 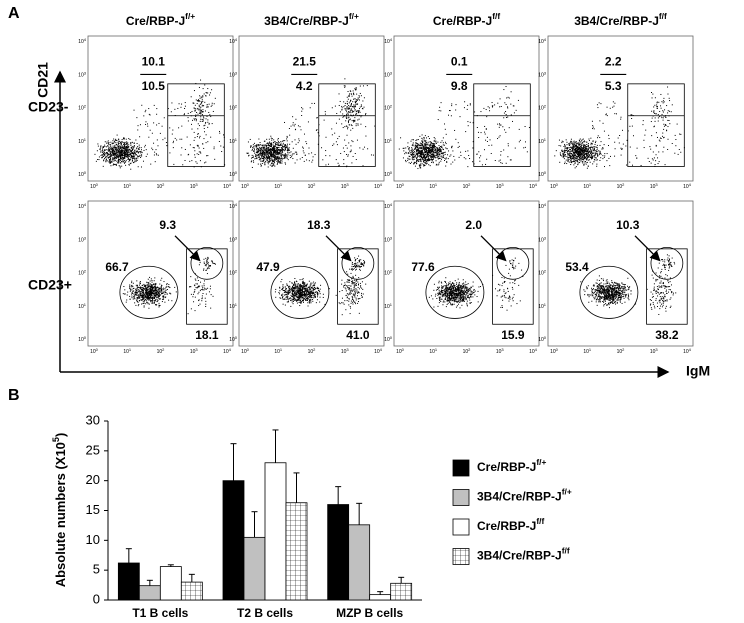 What do you see at coordinates (620, 19) in the screenshot?
I see `column-title: 3B4/Cre/RBP-Jf/f` at bounding box center [620, 19].